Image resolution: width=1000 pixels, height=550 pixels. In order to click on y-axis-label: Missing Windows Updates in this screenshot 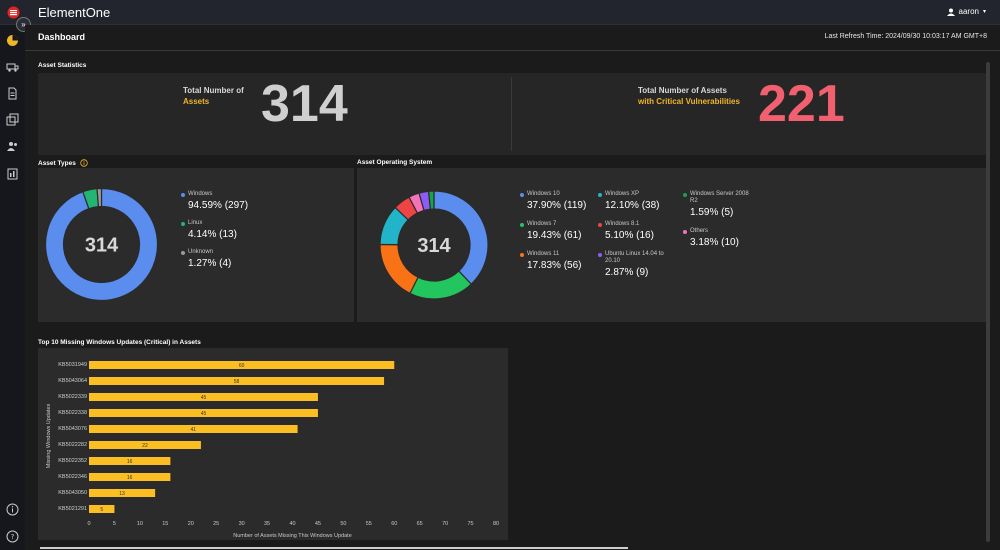, I will do `click(49, 436)`.